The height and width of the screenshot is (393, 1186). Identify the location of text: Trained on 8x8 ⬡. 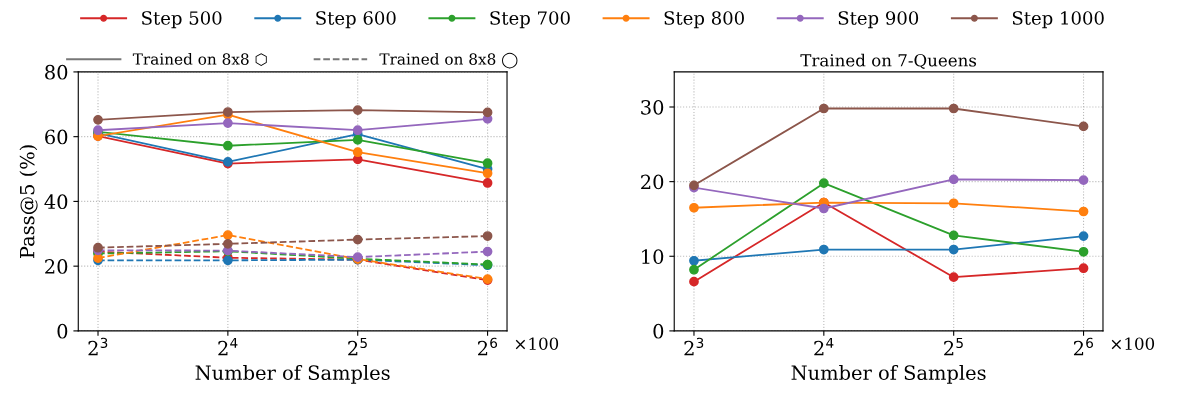
(199, 59).